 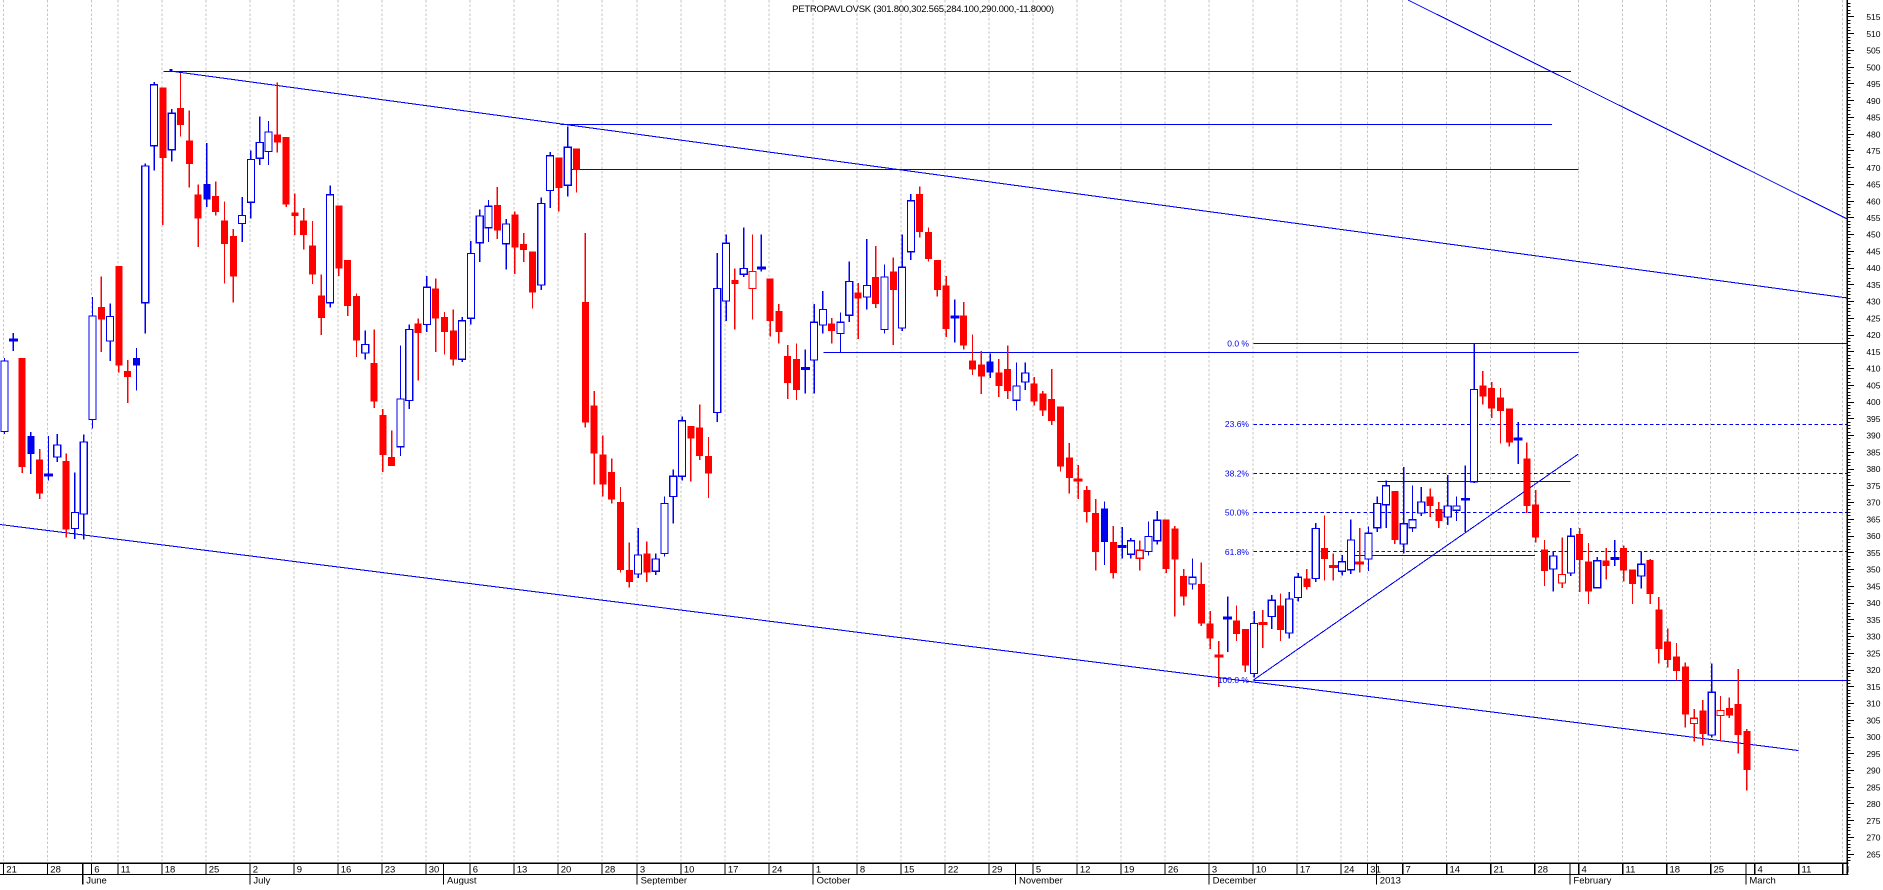 I want to click on svg-text: 290, so click(x=1873, y=771).